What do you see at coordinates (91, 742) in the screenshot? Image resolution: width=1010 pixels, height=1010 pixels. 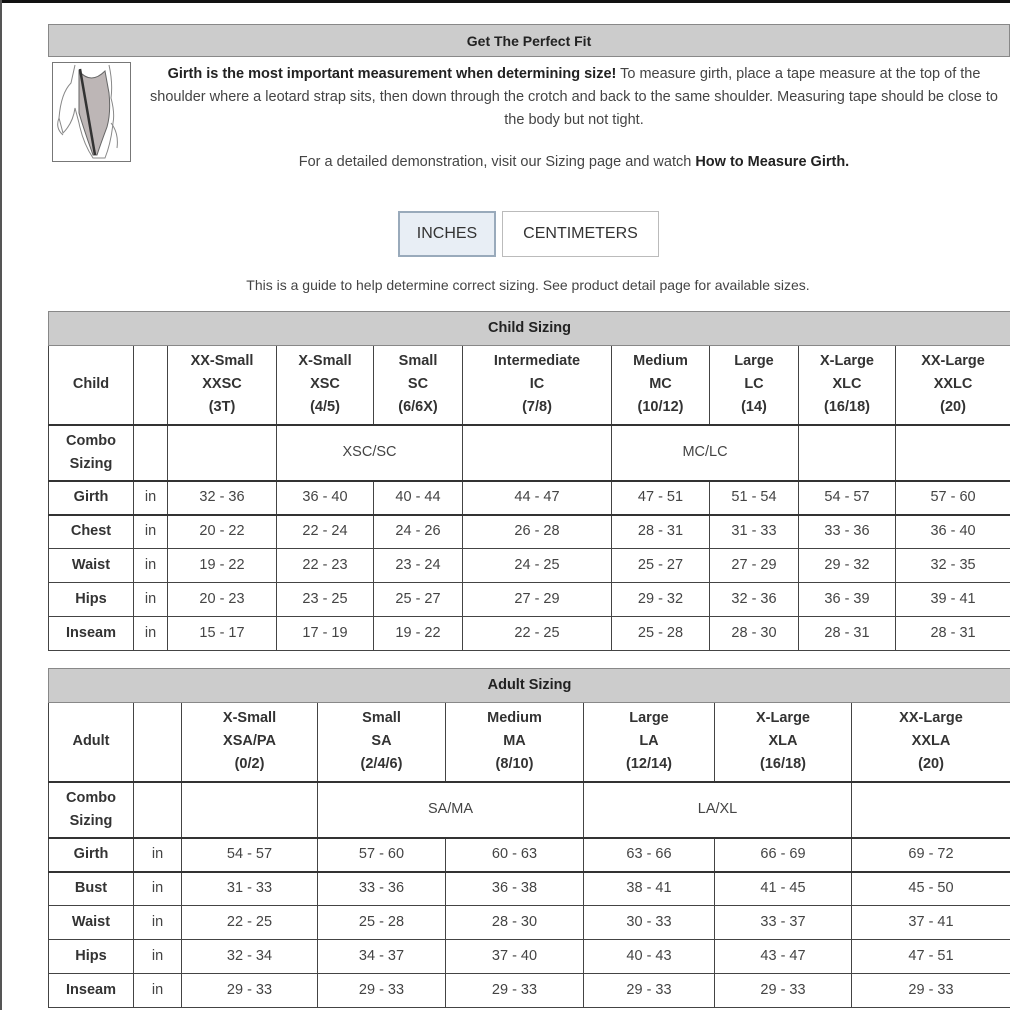 I see `adult-corner-label: Adult` at bounding box center [91, 742].